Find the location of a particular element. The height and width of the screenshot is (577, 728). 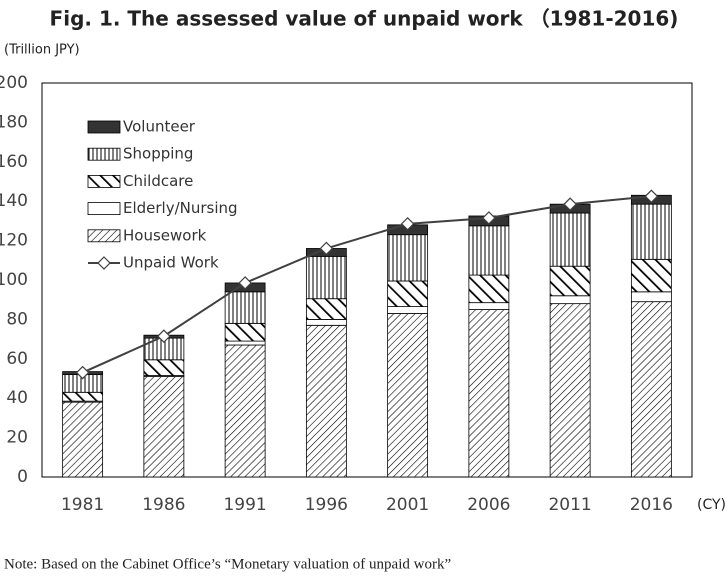

y-tick-label: 60 is located at coordinates (17, 359).